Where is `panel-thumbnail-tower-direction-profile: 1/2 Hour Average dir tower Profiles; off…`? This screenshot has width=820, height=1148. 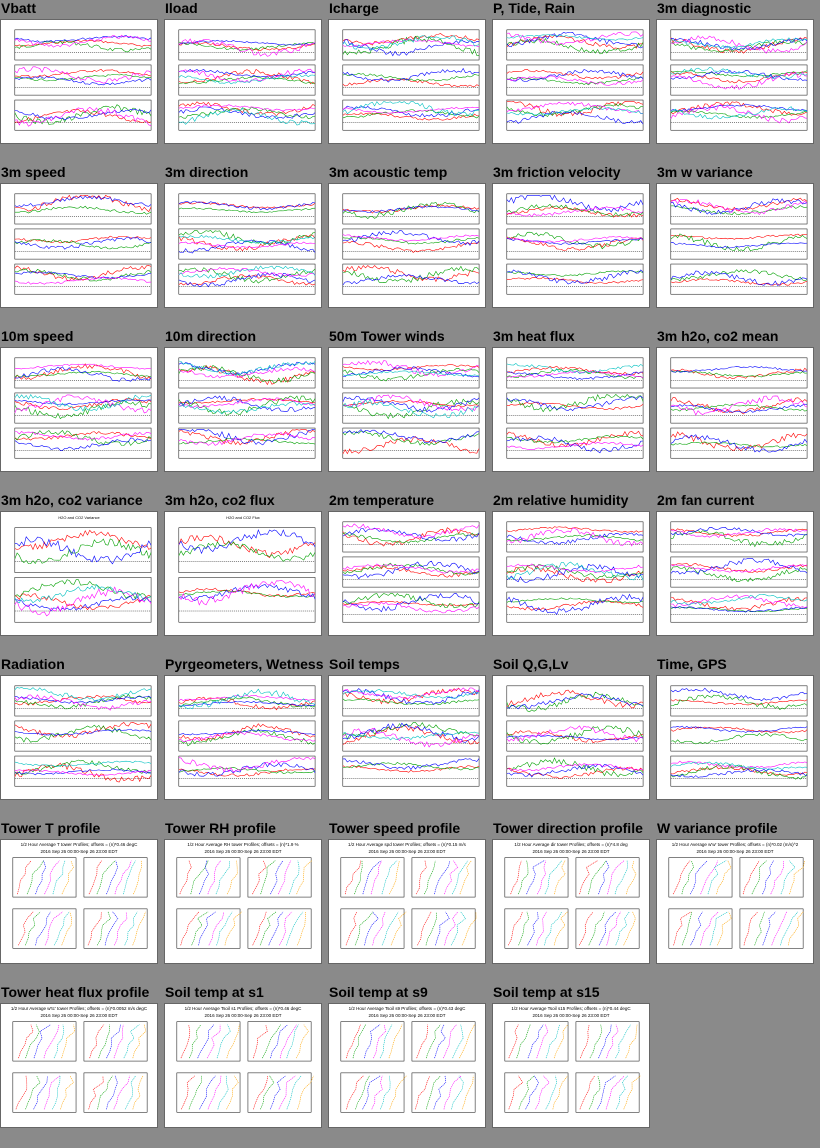 panel-thumbnail-tower-direction-profile: 1/2 Hour Average dir tower Profiles; off… is located at coordinates (571, 901).